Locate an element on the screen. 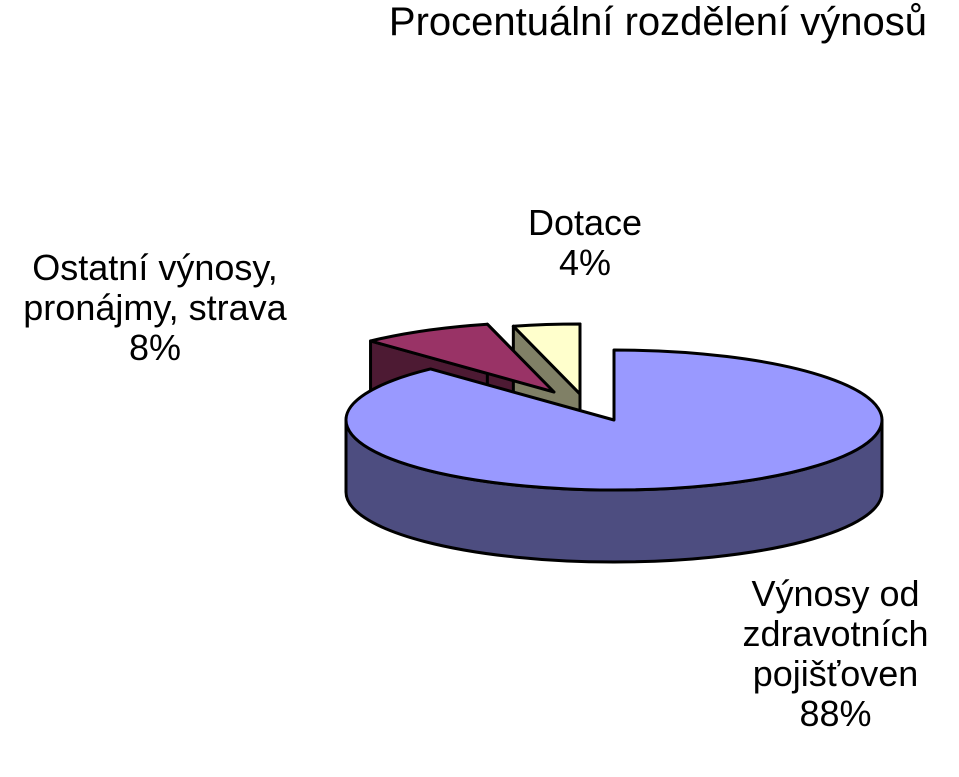  slice-label-other-revenue: Ostatní výnosy, pronájmy, strava 8% is located at coordinates (155, 308).